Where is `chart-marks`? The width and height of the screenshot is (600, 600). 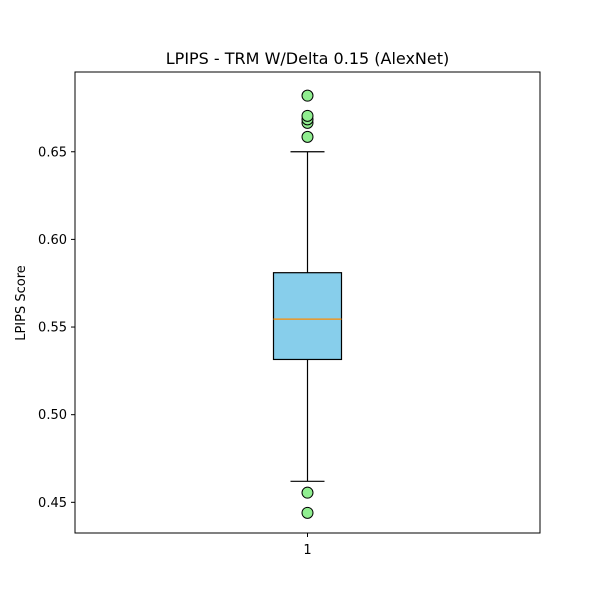
chart-marks is located at coordinates (307, 304).